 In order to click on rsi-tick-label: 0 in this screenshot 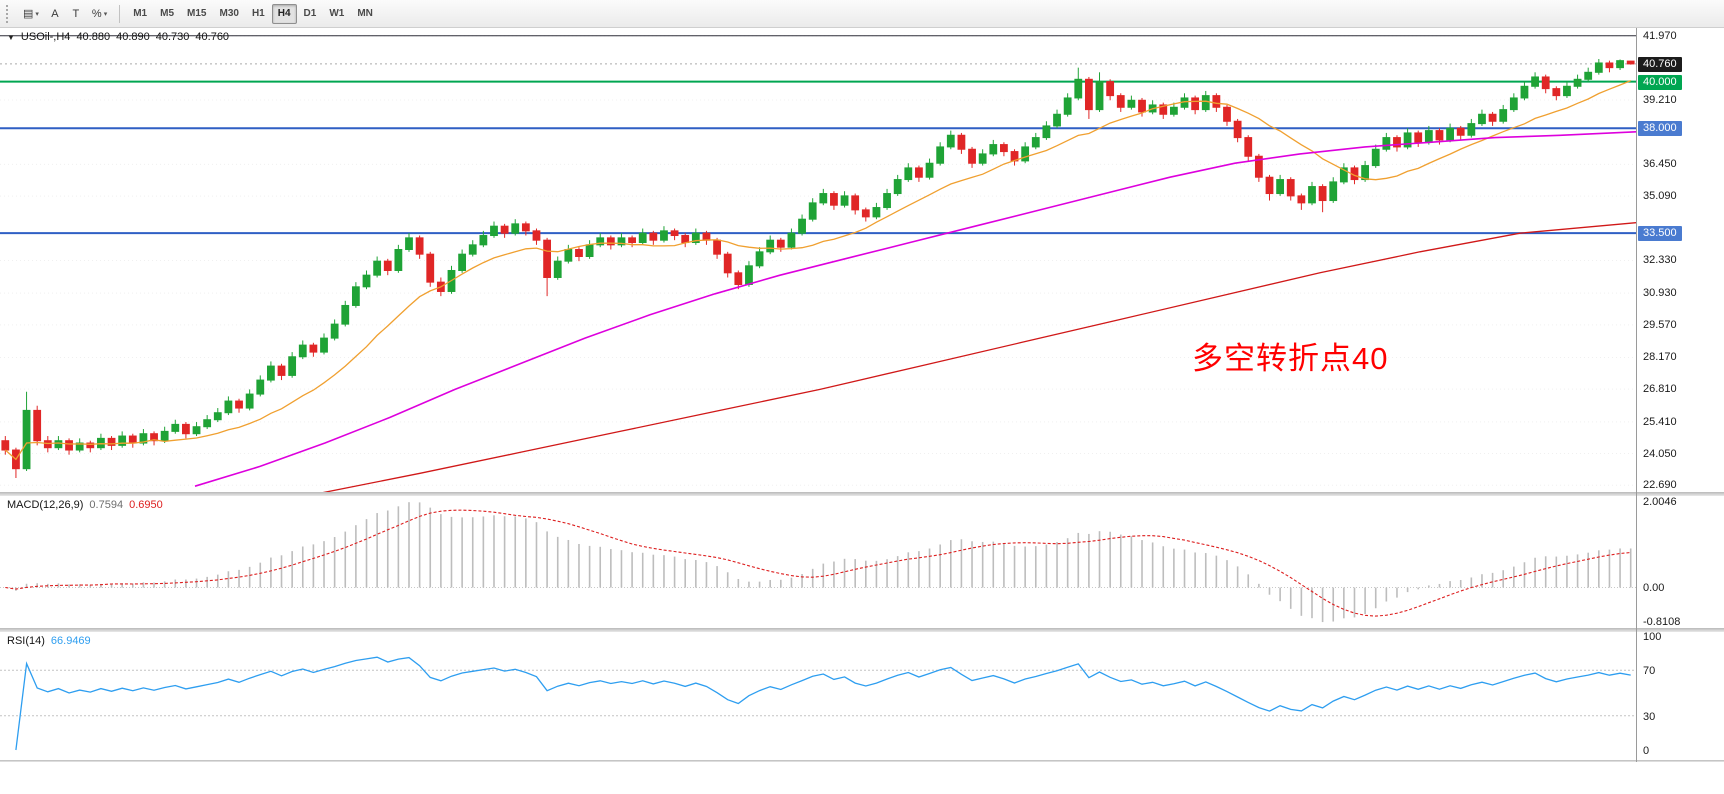, I will do `click(1646, 751)`.